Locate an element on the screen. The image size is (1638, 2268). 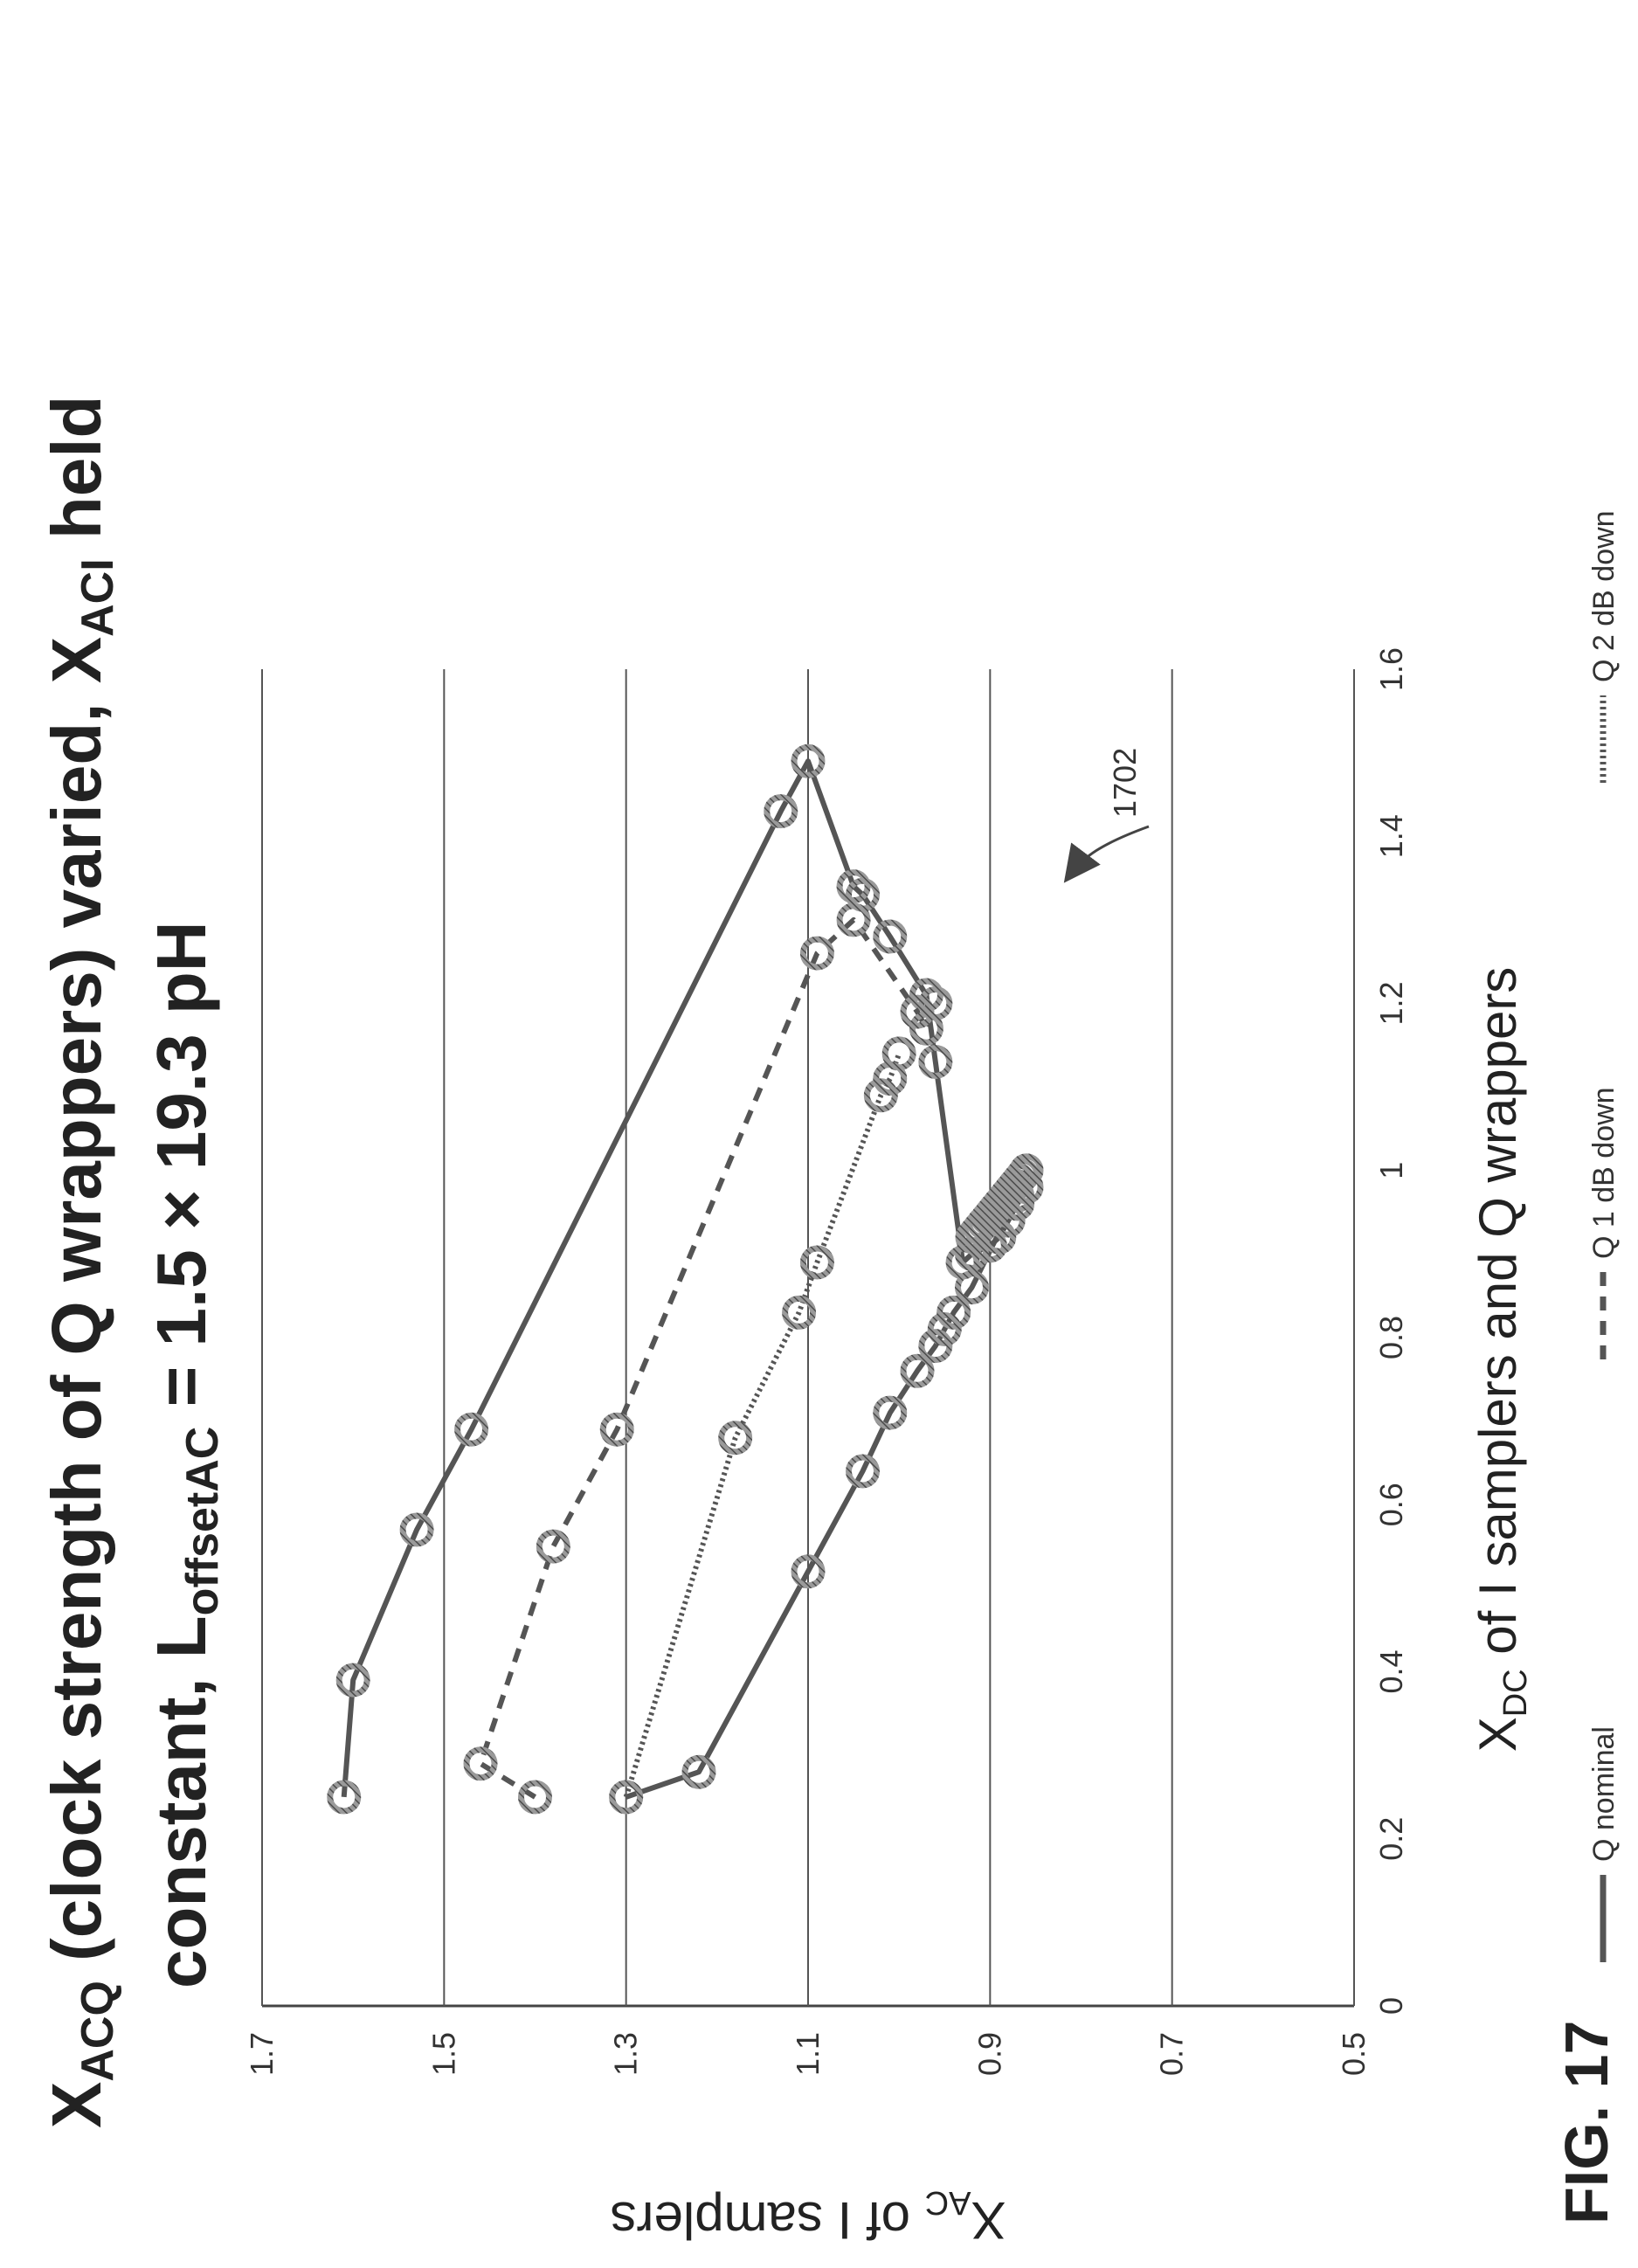
y-tick-label: 1.3 is located at coordinates (626, 2054).